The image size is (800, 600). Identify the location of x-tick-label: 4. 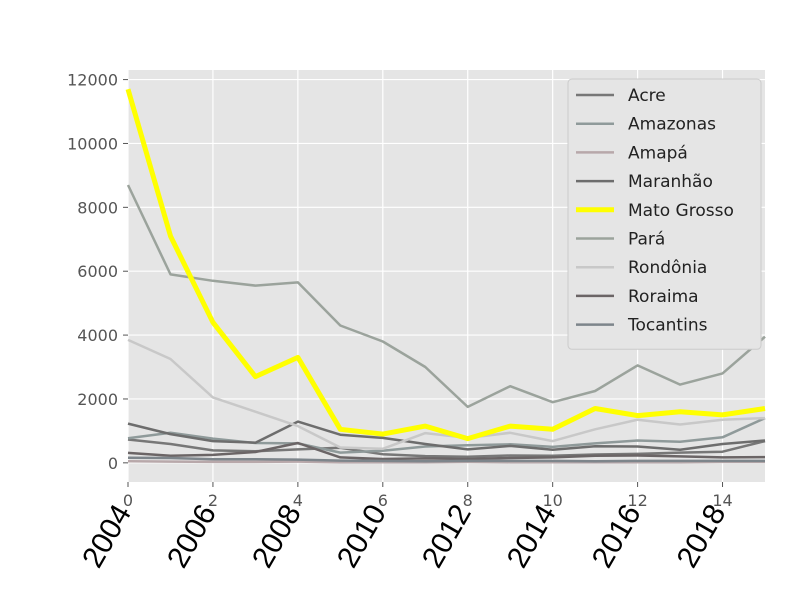
(298, 500).